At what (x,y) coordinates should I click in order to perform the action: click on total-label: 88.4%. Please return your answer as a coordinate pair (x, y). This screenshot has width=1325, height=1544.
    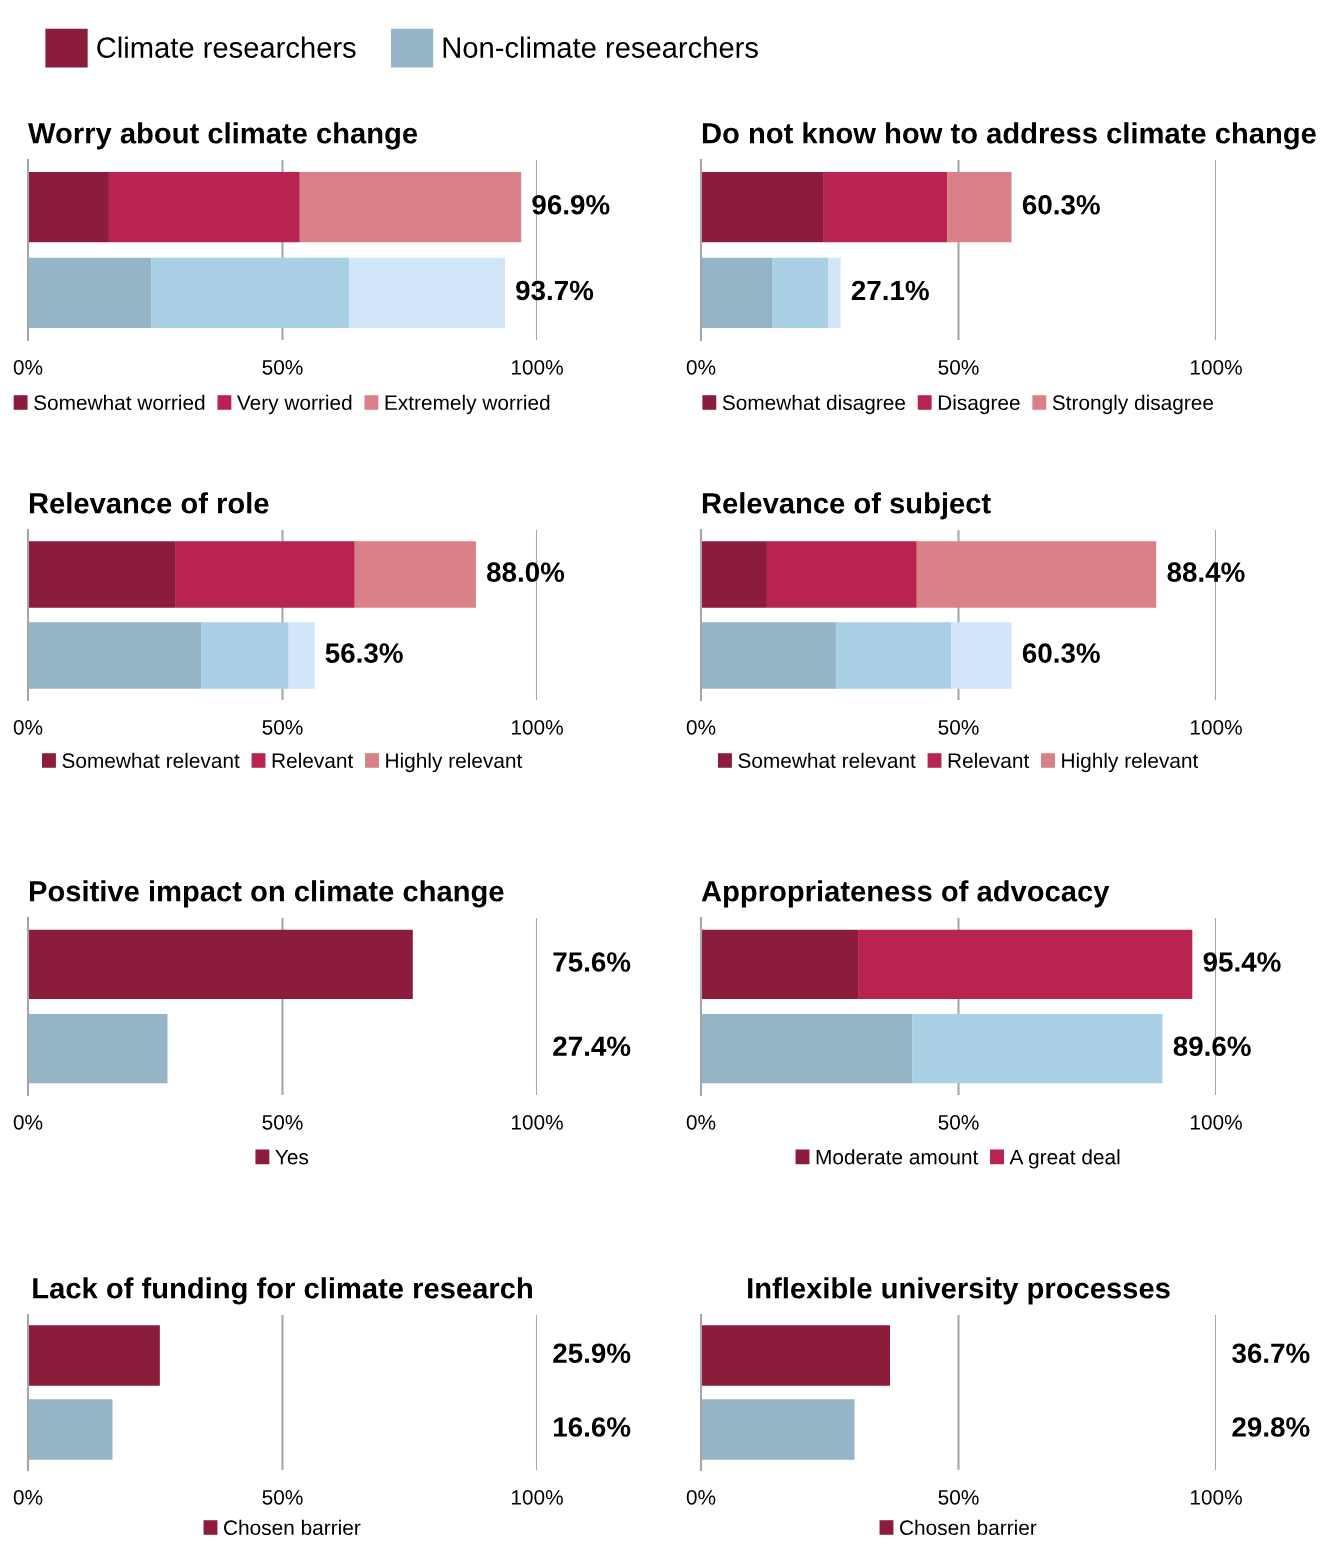
    Looking at the image, I should click on (1206, 572).